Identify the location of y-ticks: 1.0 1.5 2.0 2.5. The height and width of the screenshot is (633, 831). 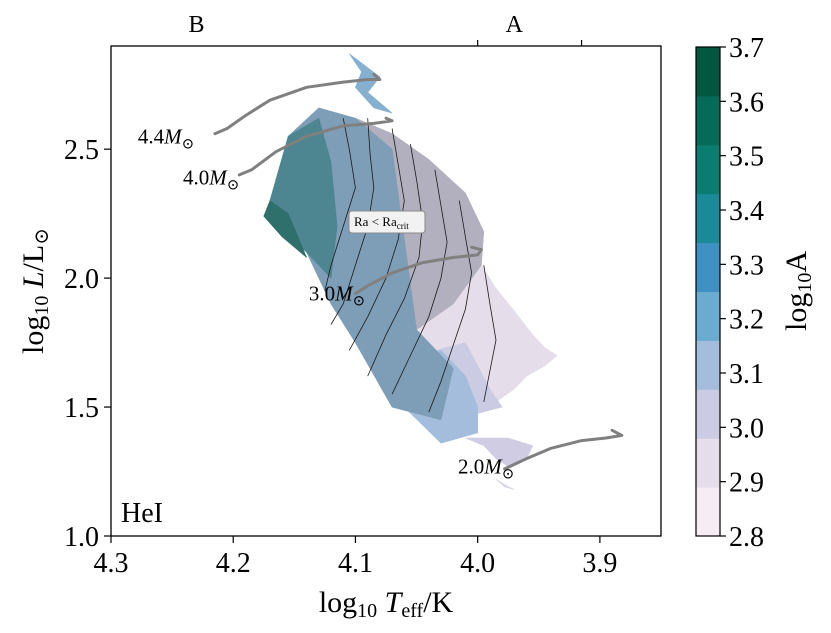
(87, 344).